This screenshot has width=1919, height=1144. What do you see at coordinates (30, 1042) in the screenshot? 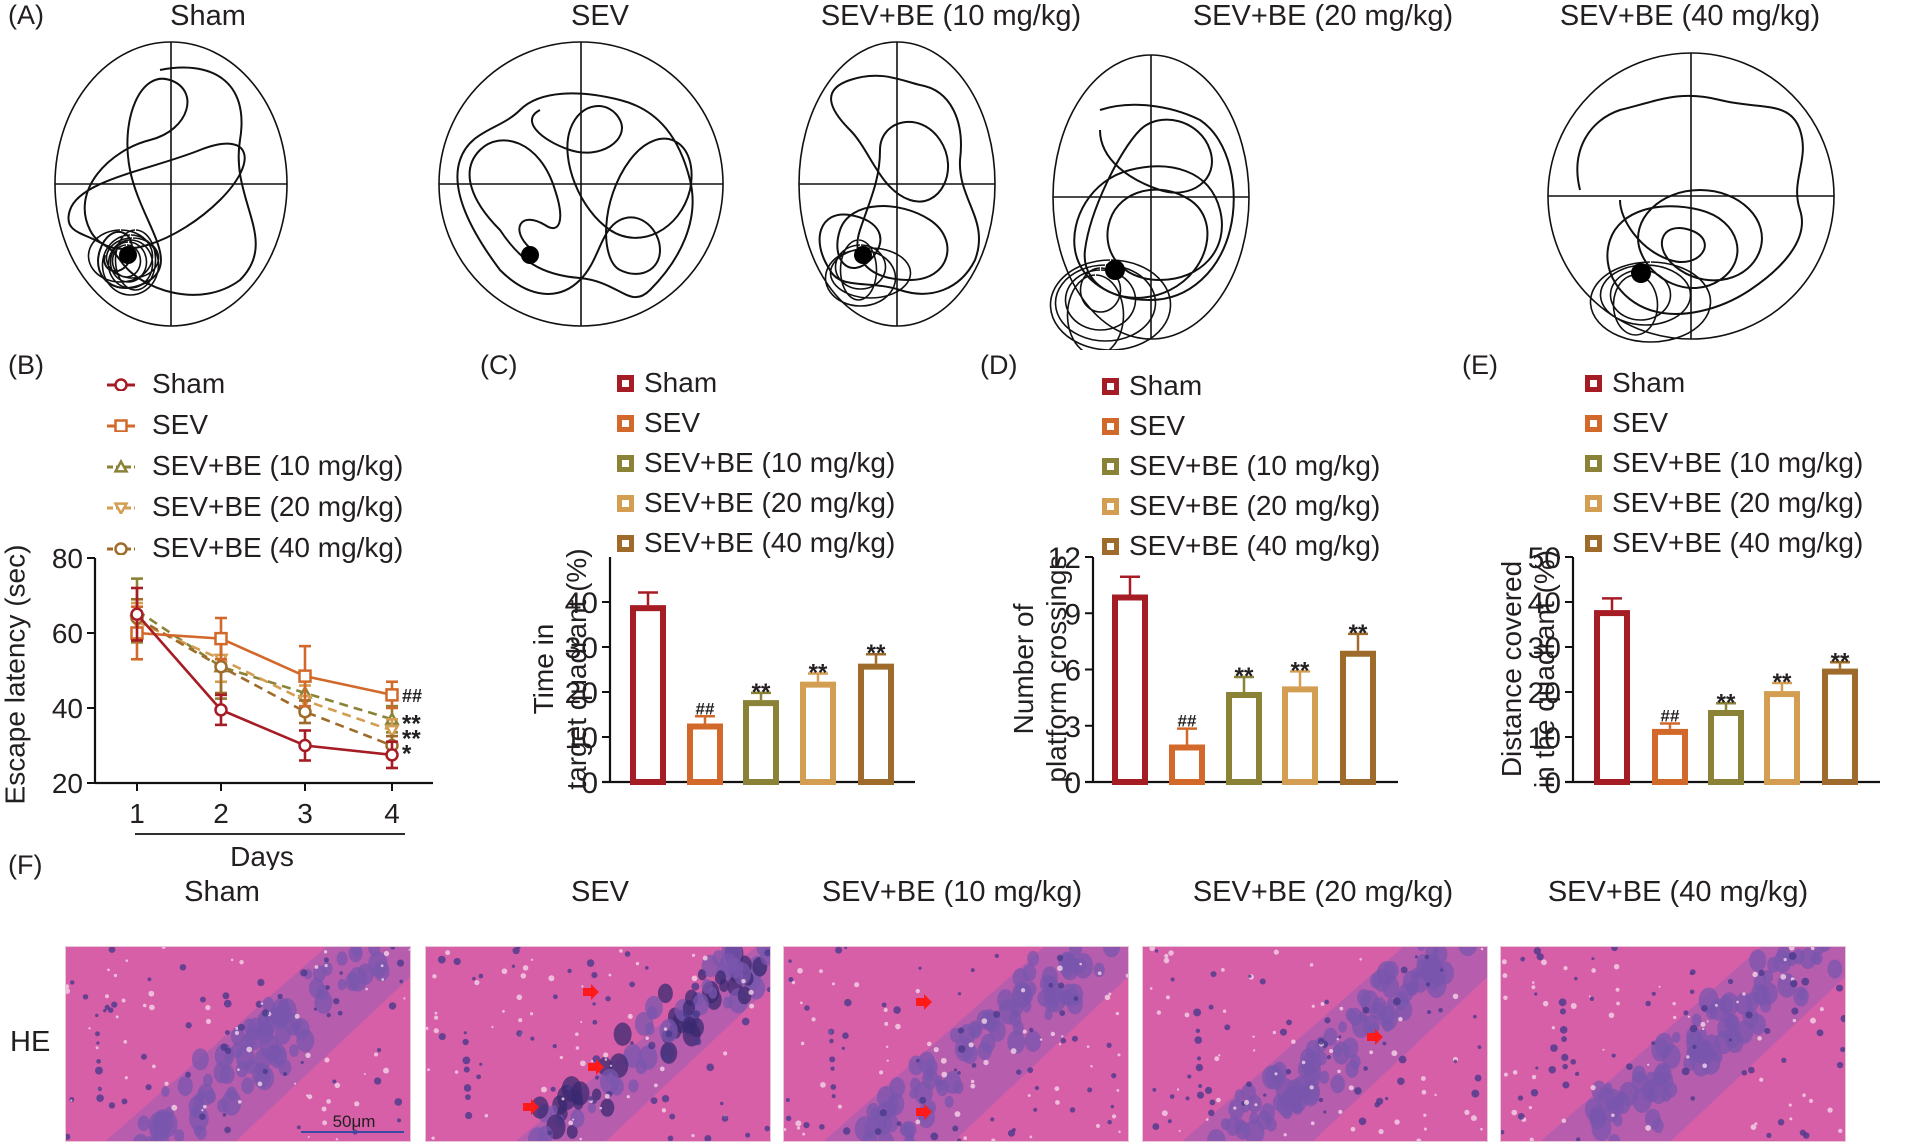
I see `panel-f-row-label: HE` at bounding box center [30, 1042].